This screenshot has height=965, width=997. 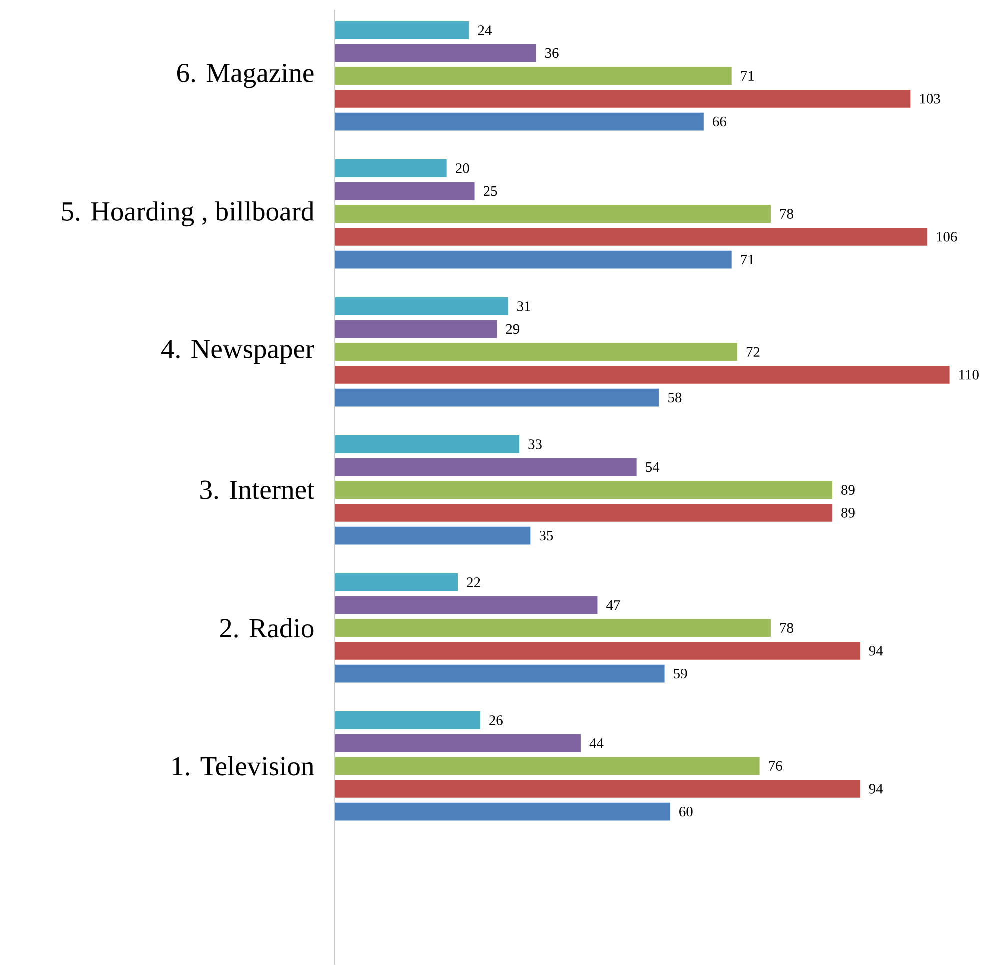 What do you see at coordinates (188, 214) in the screenshot?
I see `y-tick-label: 5. Hoarding , billboard` at bounding box center [188, 214].